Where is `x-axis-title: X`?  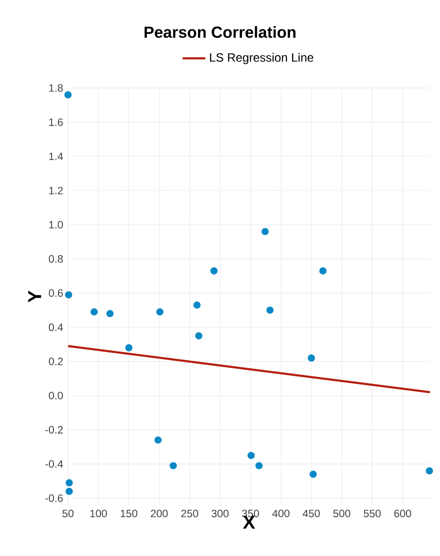 x-axis-title: X is located at coordinates (249, 522).